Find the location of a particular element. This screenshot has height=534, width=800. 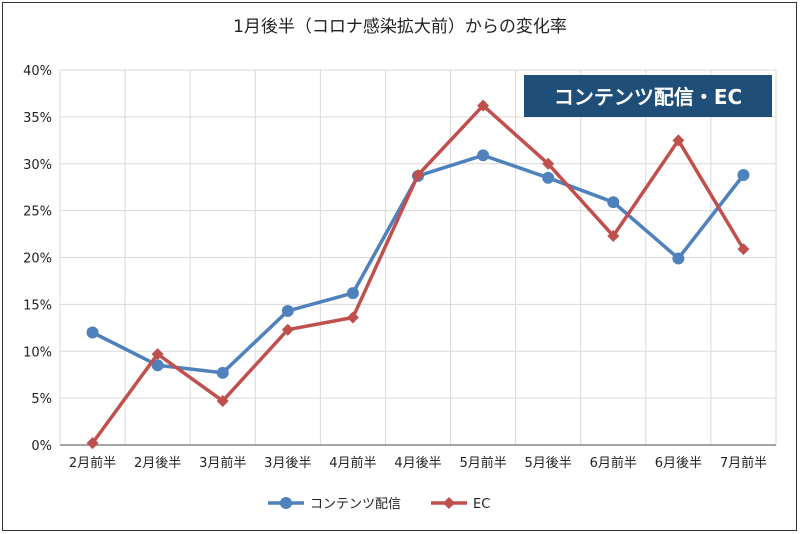

x-tick-label: 3月前半 is located at coordinates (222, 463).